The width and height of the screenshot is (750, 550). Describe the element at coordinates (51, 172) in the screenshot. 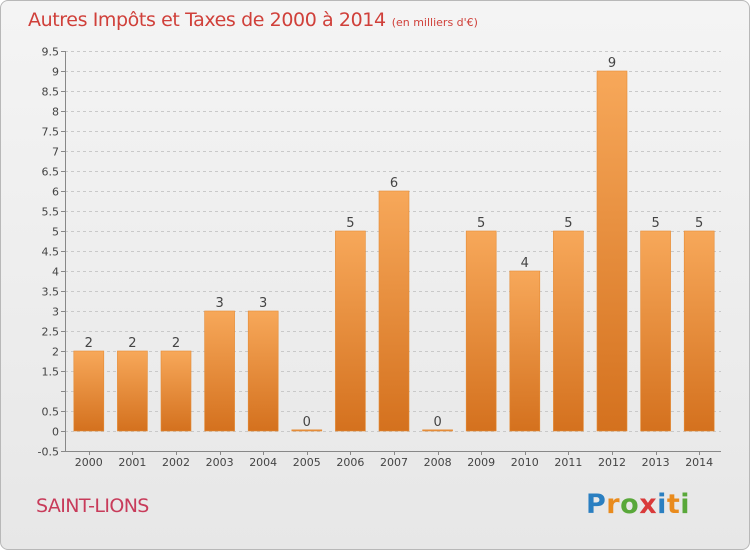

I see `y-tick-label: 6.5` at that location.